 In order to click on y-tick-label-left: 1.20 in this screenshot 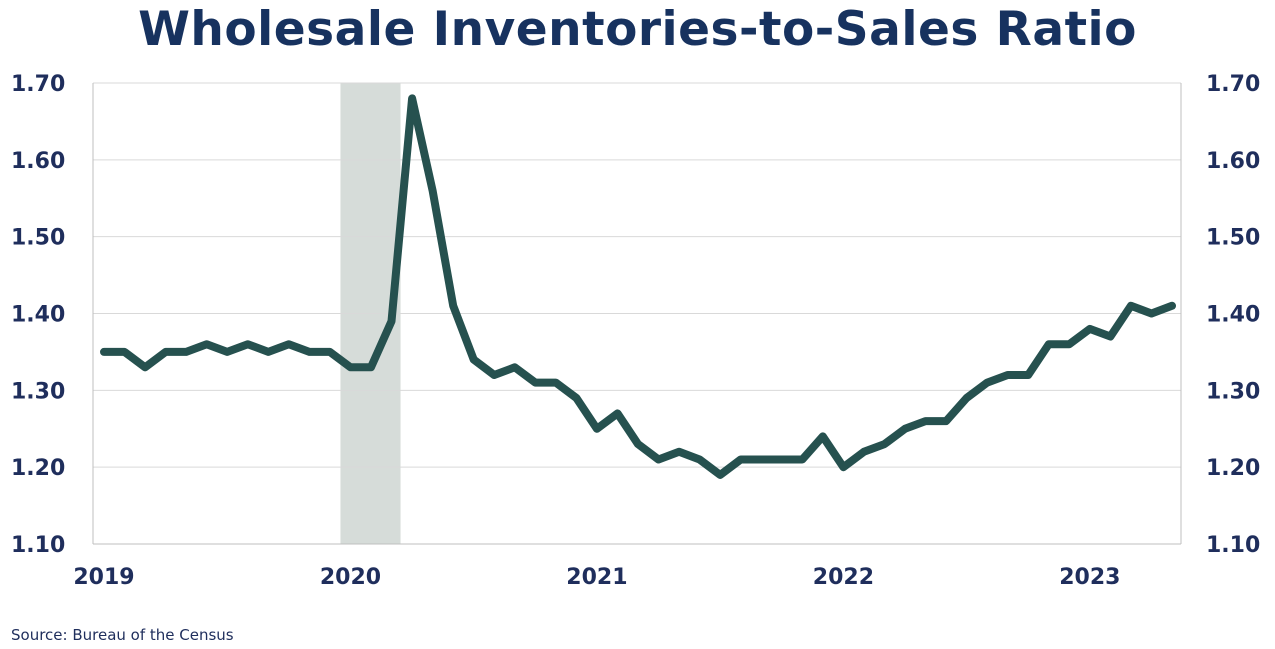, I will do `click(38, 468)`.